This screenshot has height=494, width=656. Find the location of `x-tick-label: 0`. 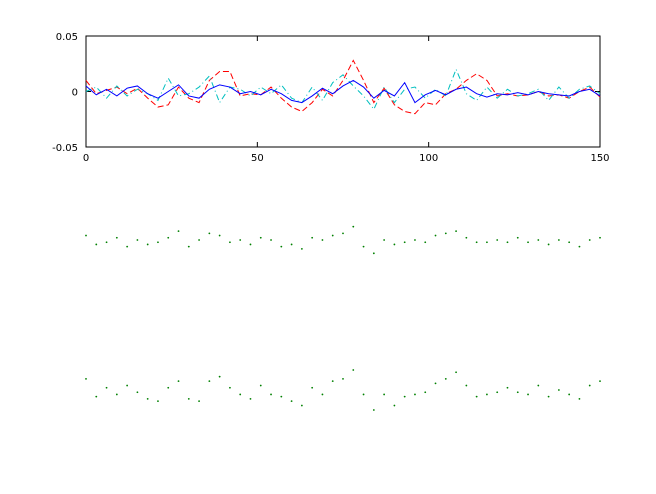

x-tick-label: 0 is located at coordinates (86, 158).